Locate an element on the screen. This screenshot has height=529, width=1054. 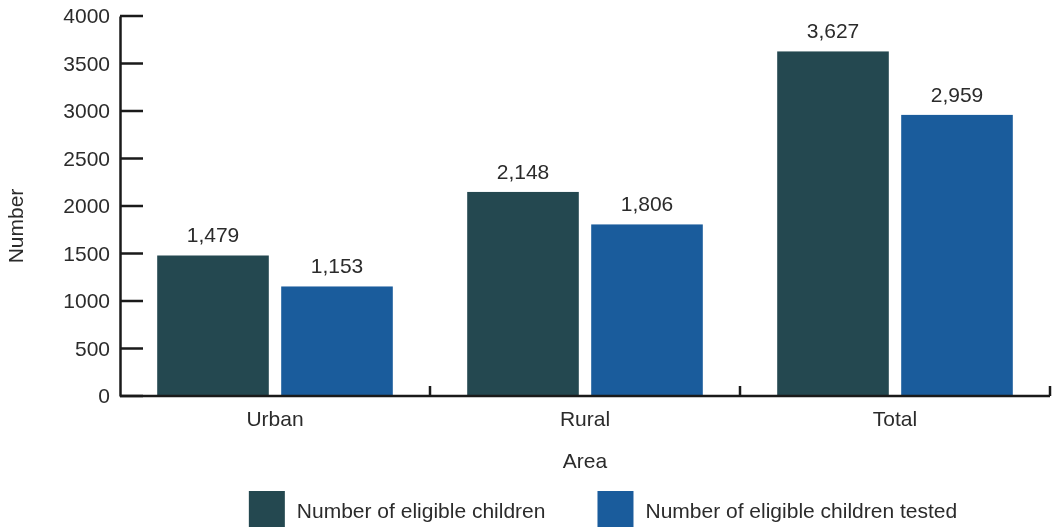
x-tick-label: Rural is located at coordinates (585, 418).